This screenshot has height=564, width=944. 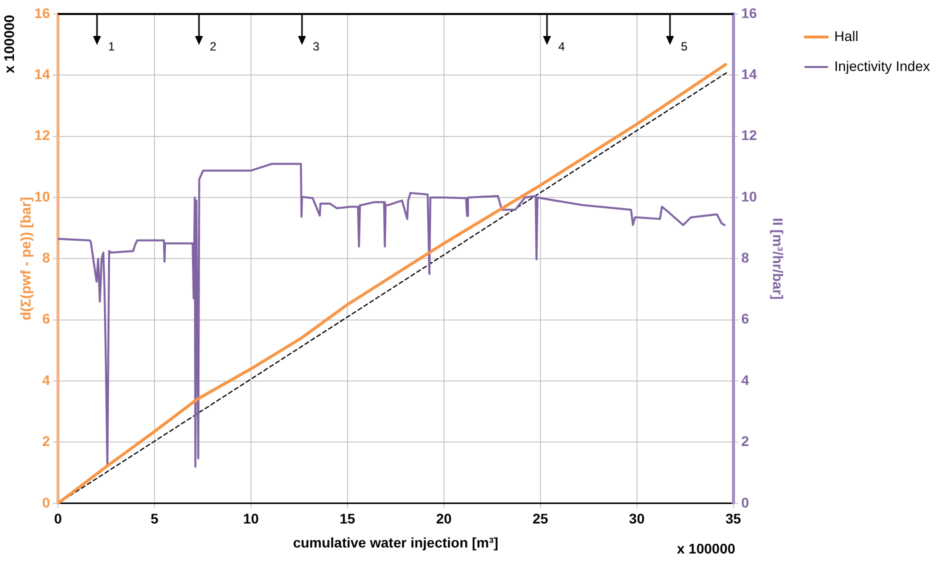 I want to click on x-tick-label: 30, so click(x=637, y=518).